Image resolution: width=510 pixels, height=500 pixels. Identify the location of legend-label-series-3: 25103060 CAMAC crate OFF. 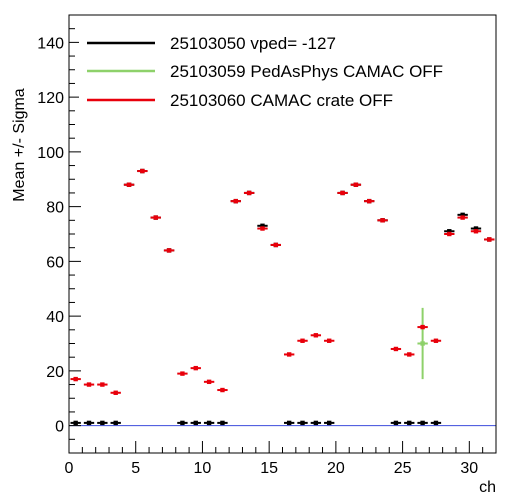
(281, 100).